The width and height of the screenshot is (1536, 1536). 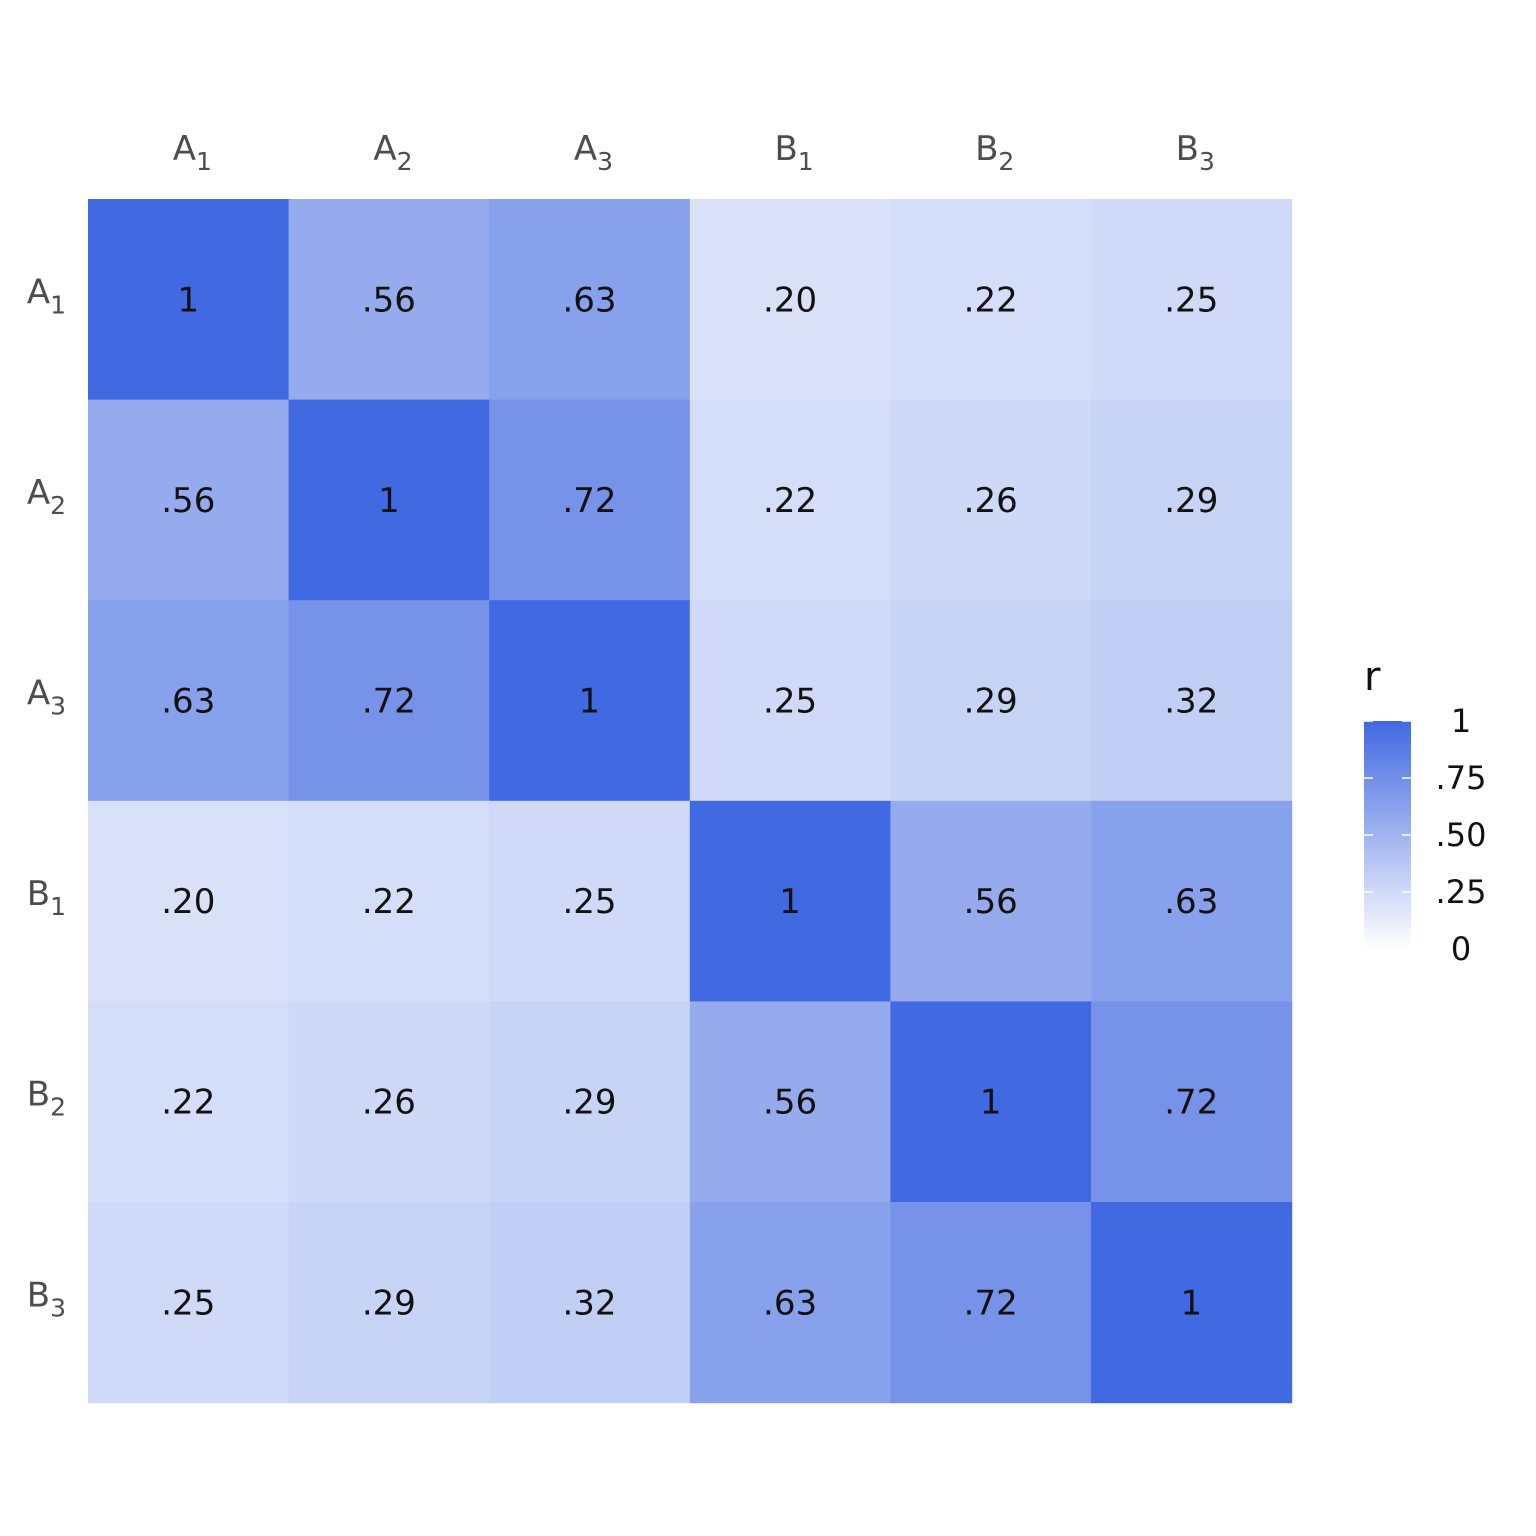 What do you see at coordinates (46, 1098) in the screenshot?
I see `y-tick-label: B2` at bounding box center [46, 1098].